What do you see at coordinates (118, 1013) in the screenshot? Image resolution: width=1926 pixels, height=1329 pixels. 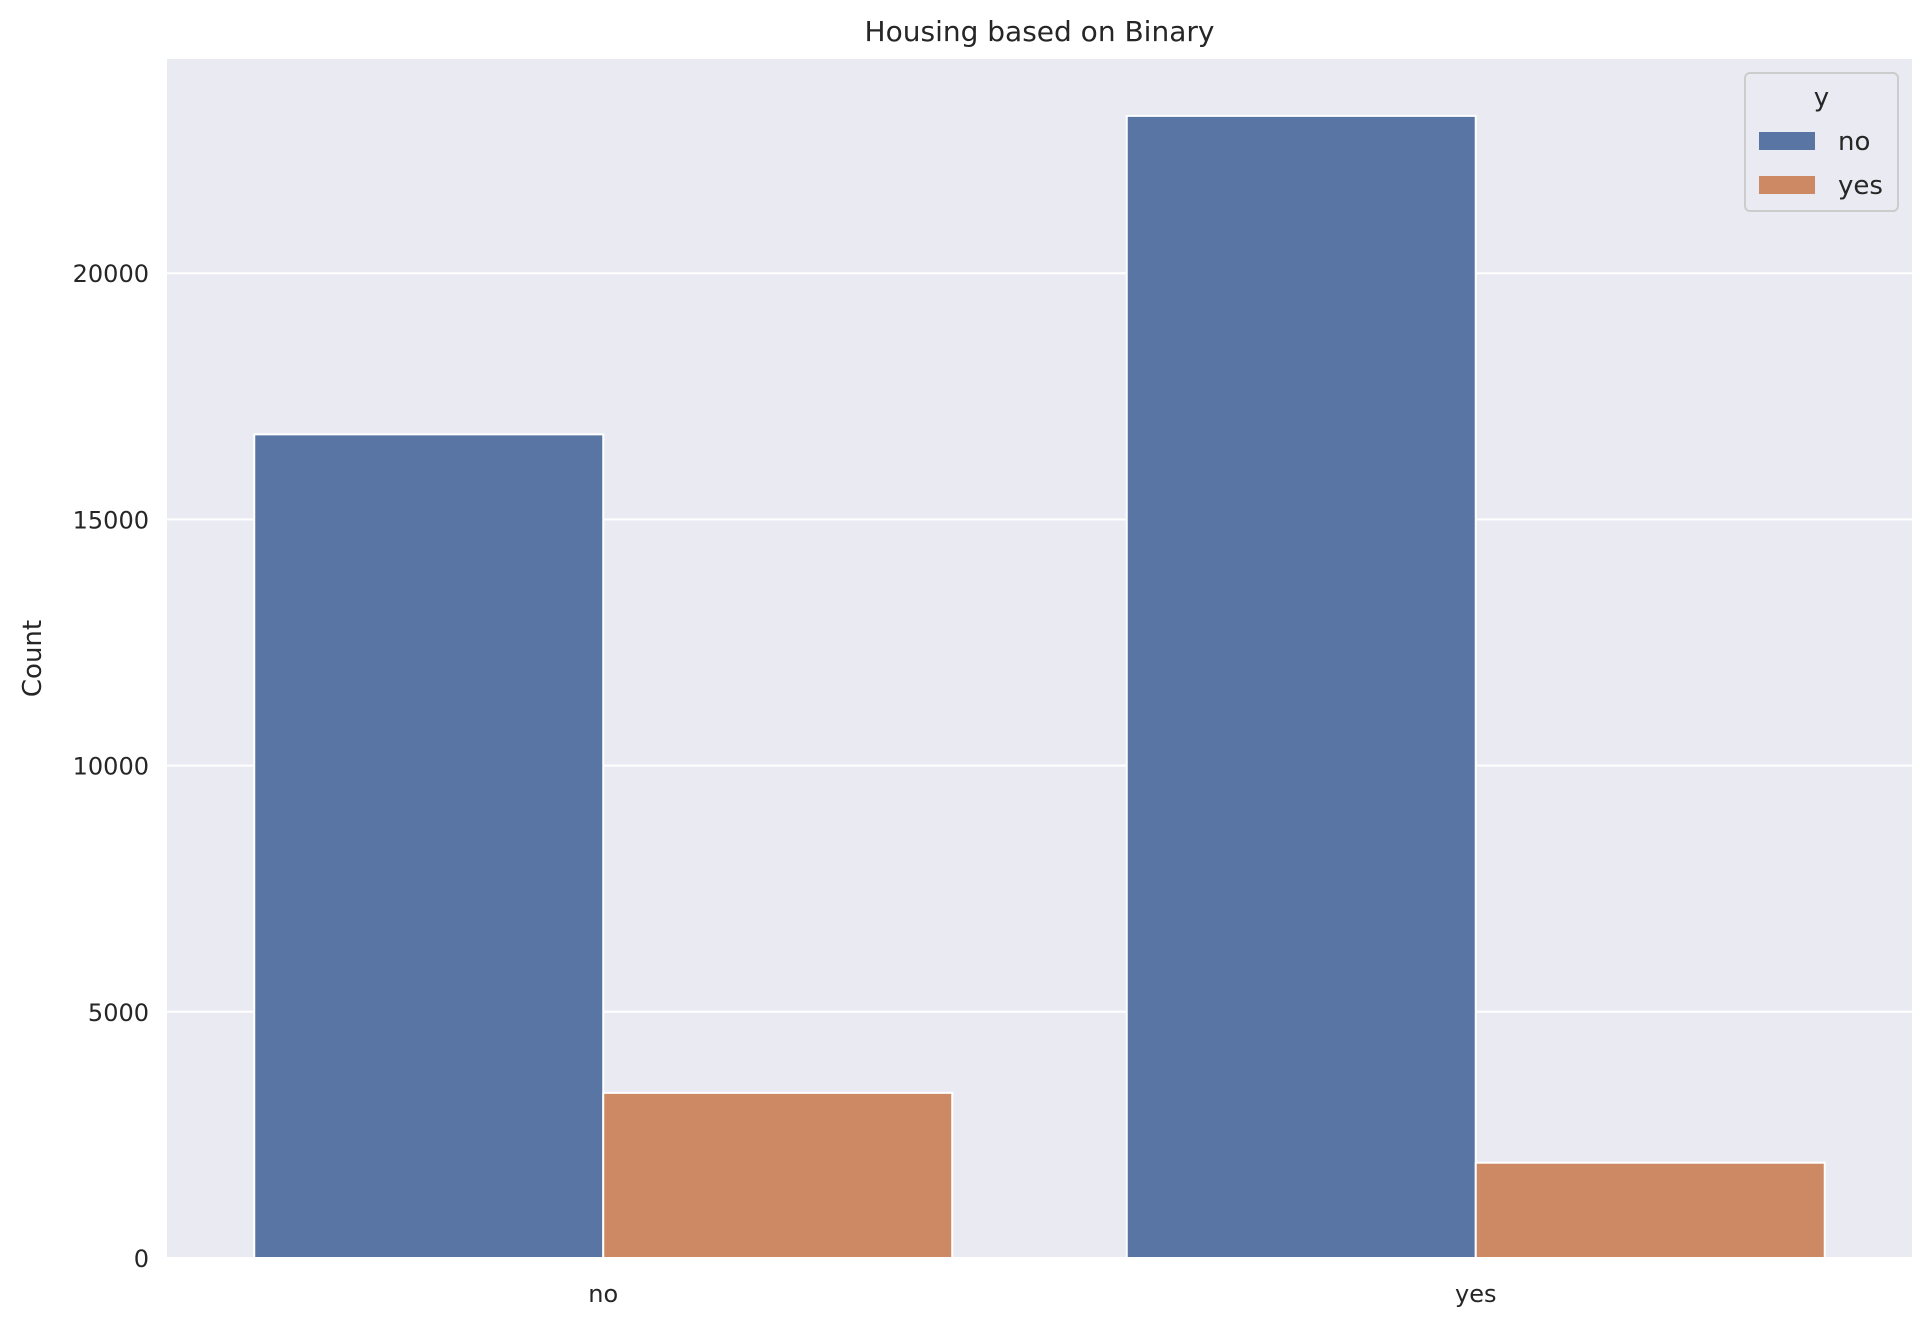 I see `y-tick-label: 5000` at bounding box center [118, 1013].